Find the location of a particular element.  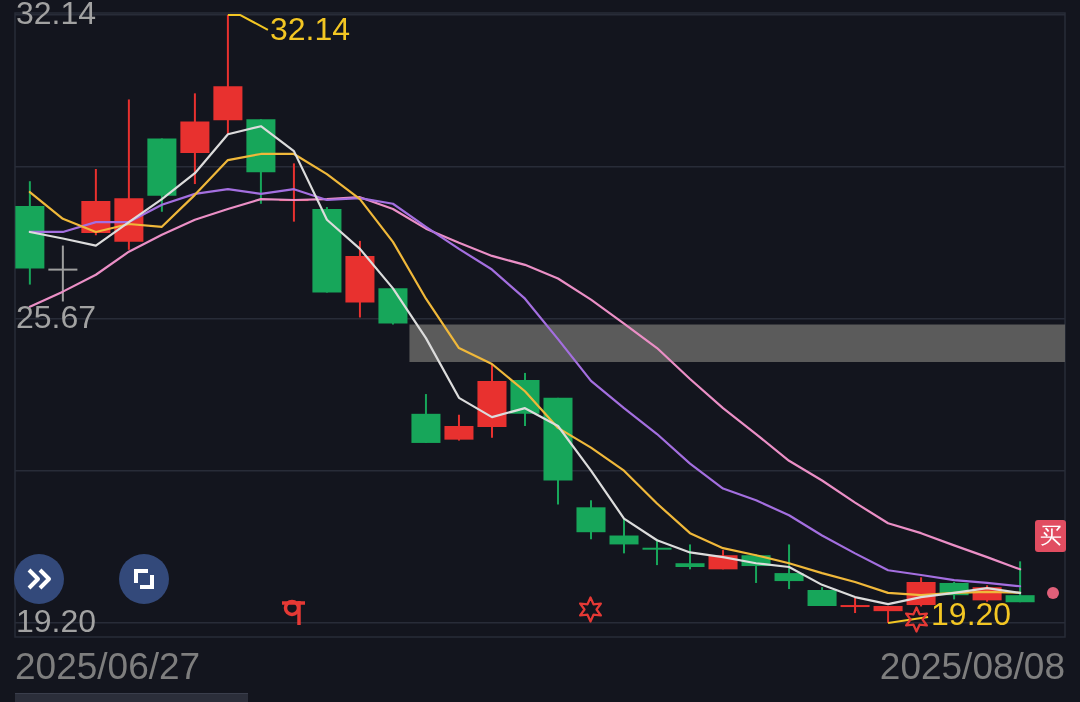

text: 2025/08/08 is located at coordinates (972, 667).